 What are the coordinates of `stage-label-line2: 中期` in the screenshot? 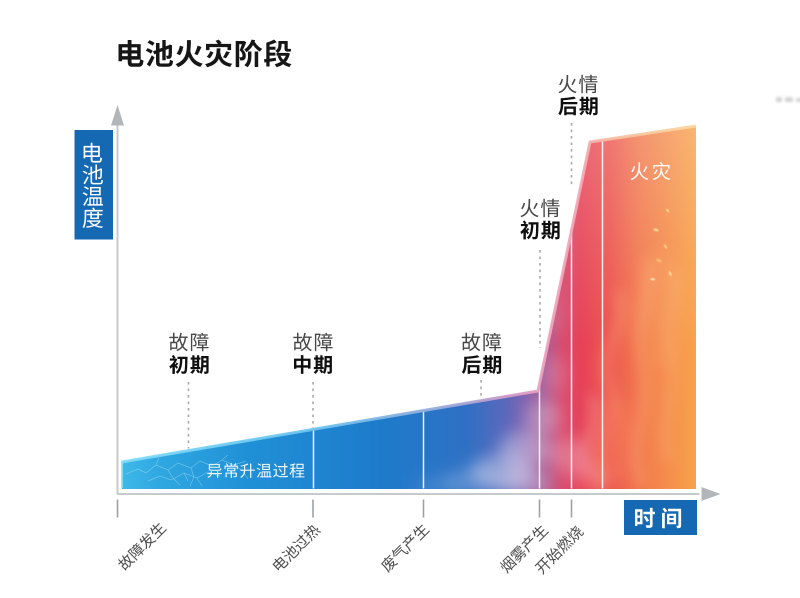 It's located at (313, 364).